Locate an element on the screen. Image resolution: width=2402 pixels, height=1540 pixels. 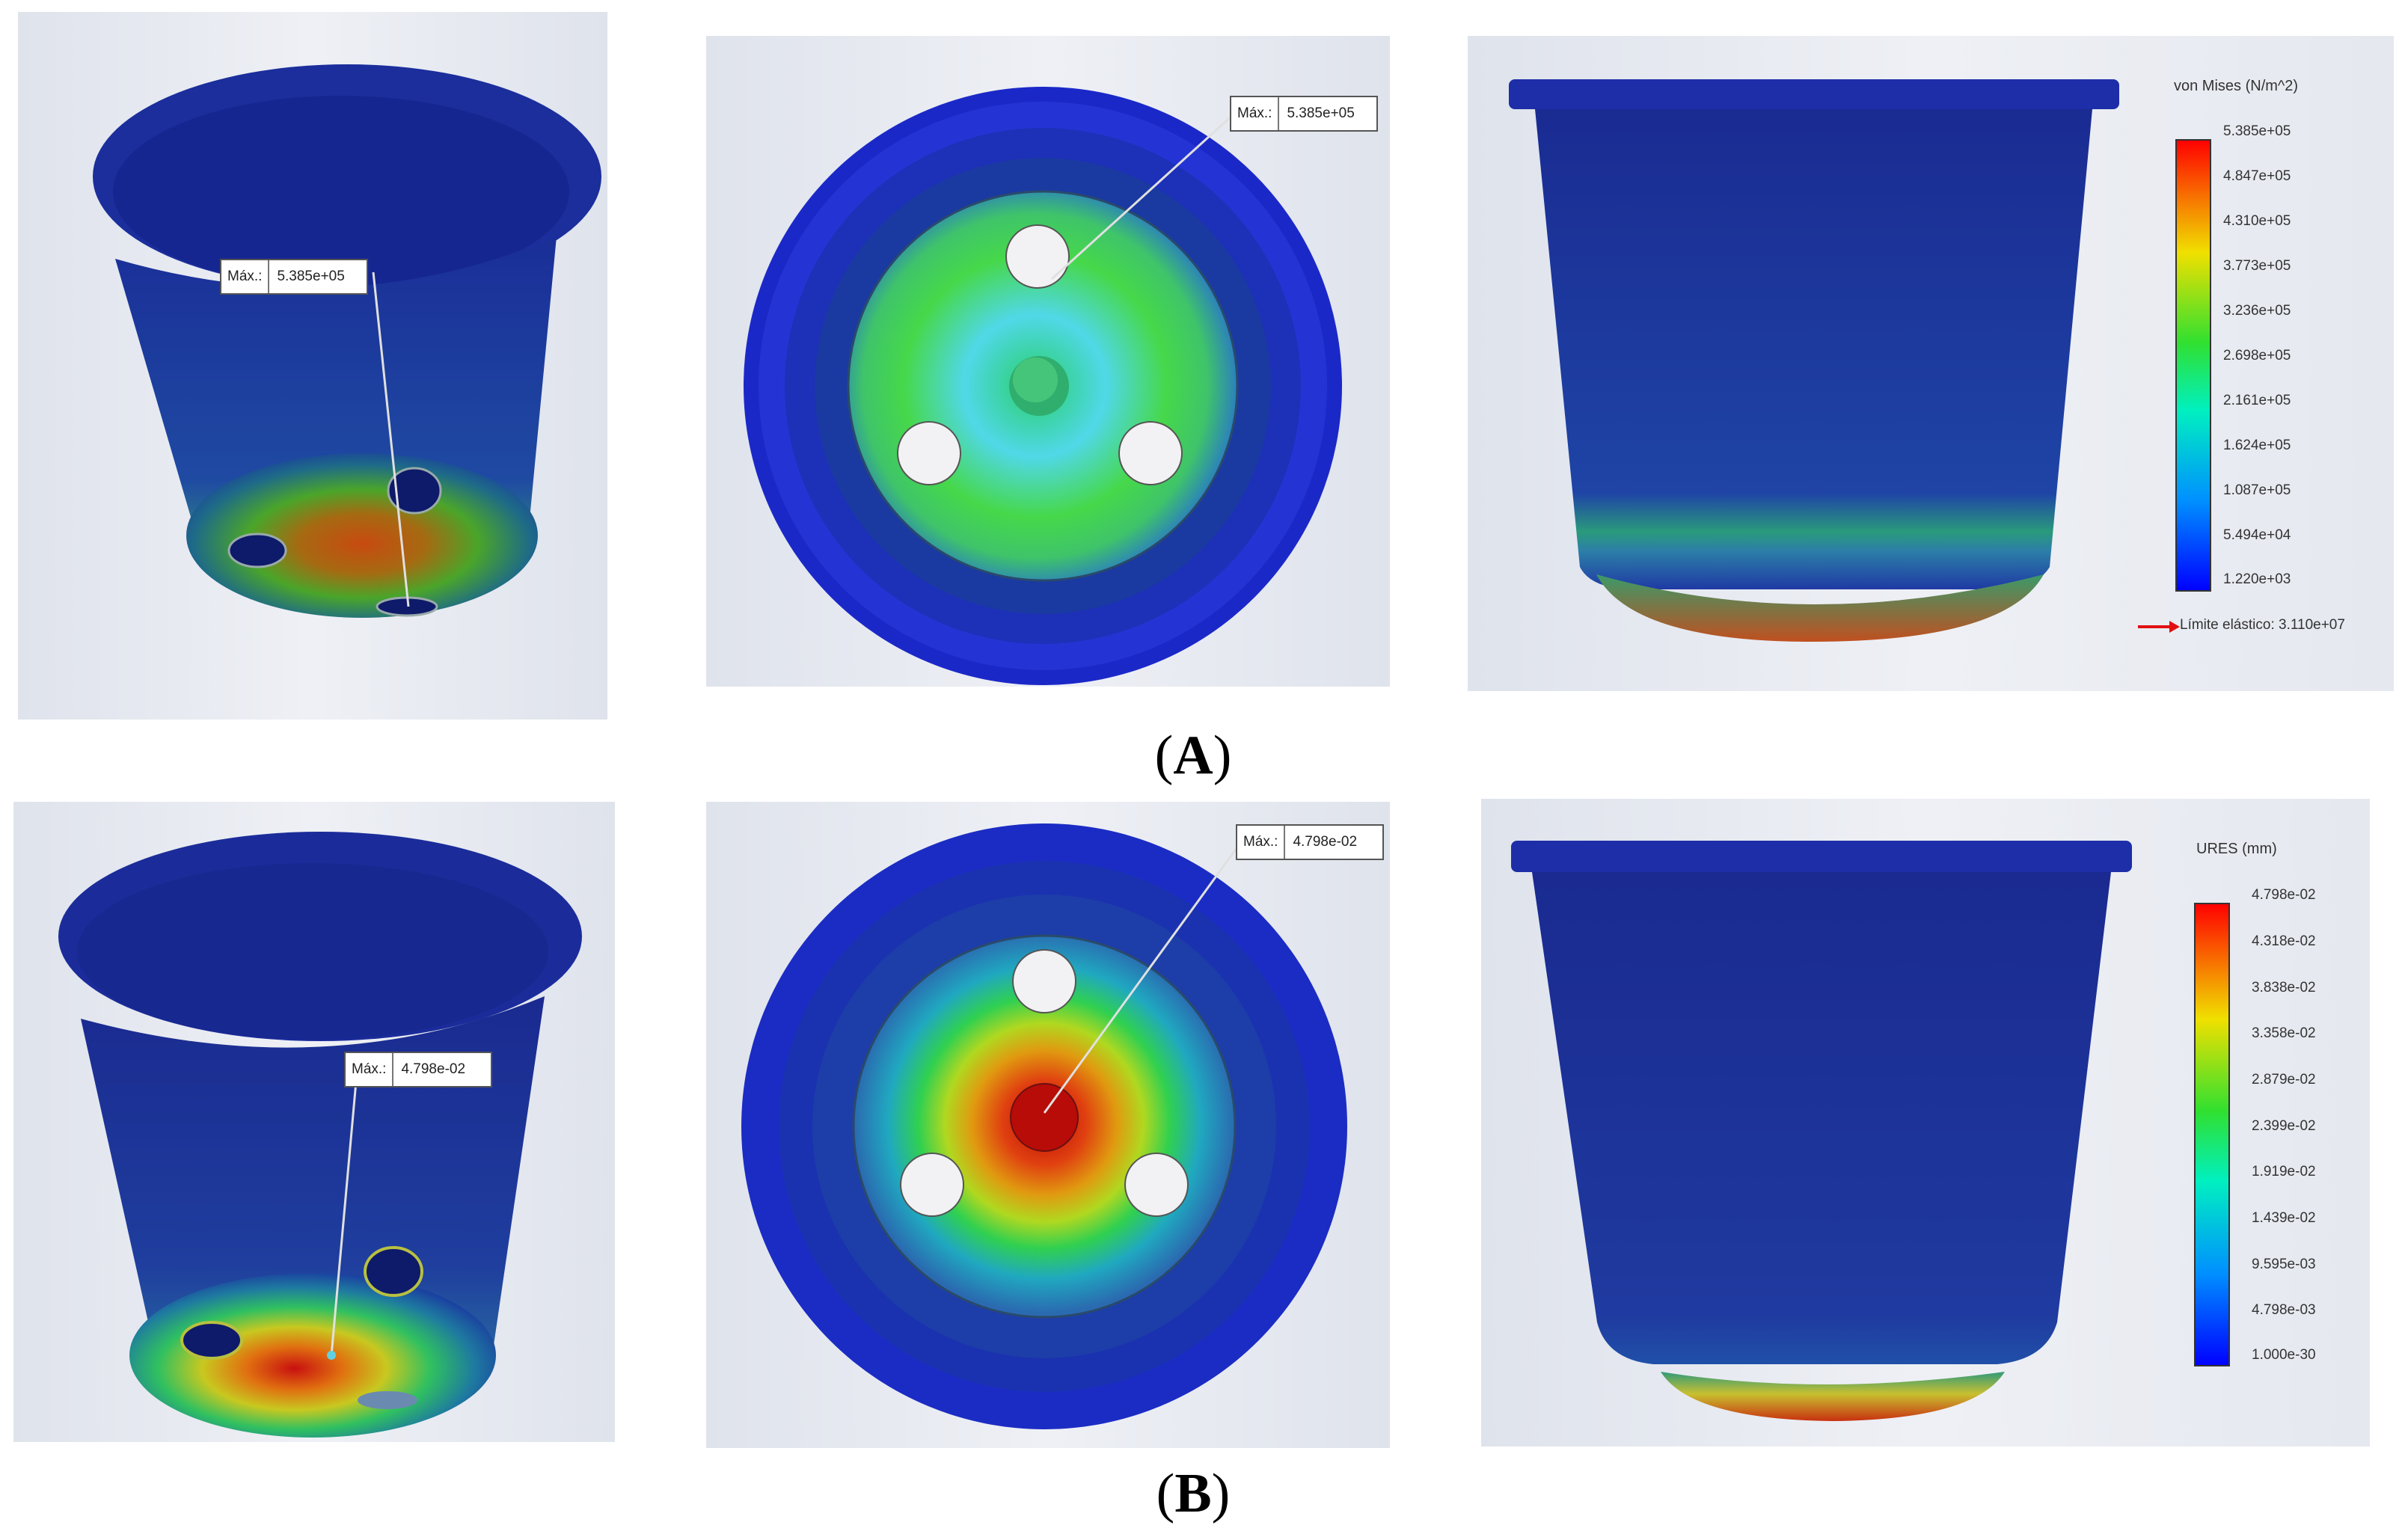
legend-tick: 3.838e-02 is located at coordinates (2284, 988).